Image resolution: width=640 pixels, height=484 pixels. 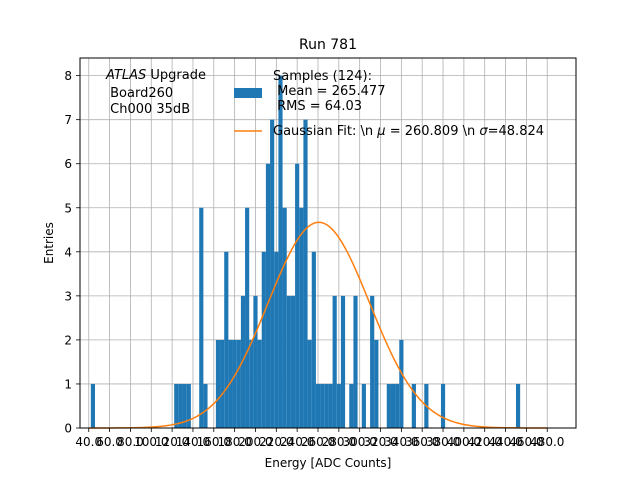 What do you see at coordinates (328, 45) in the screenshot?
I see `chart-title: Run 781` at bounding box center [328, 45].